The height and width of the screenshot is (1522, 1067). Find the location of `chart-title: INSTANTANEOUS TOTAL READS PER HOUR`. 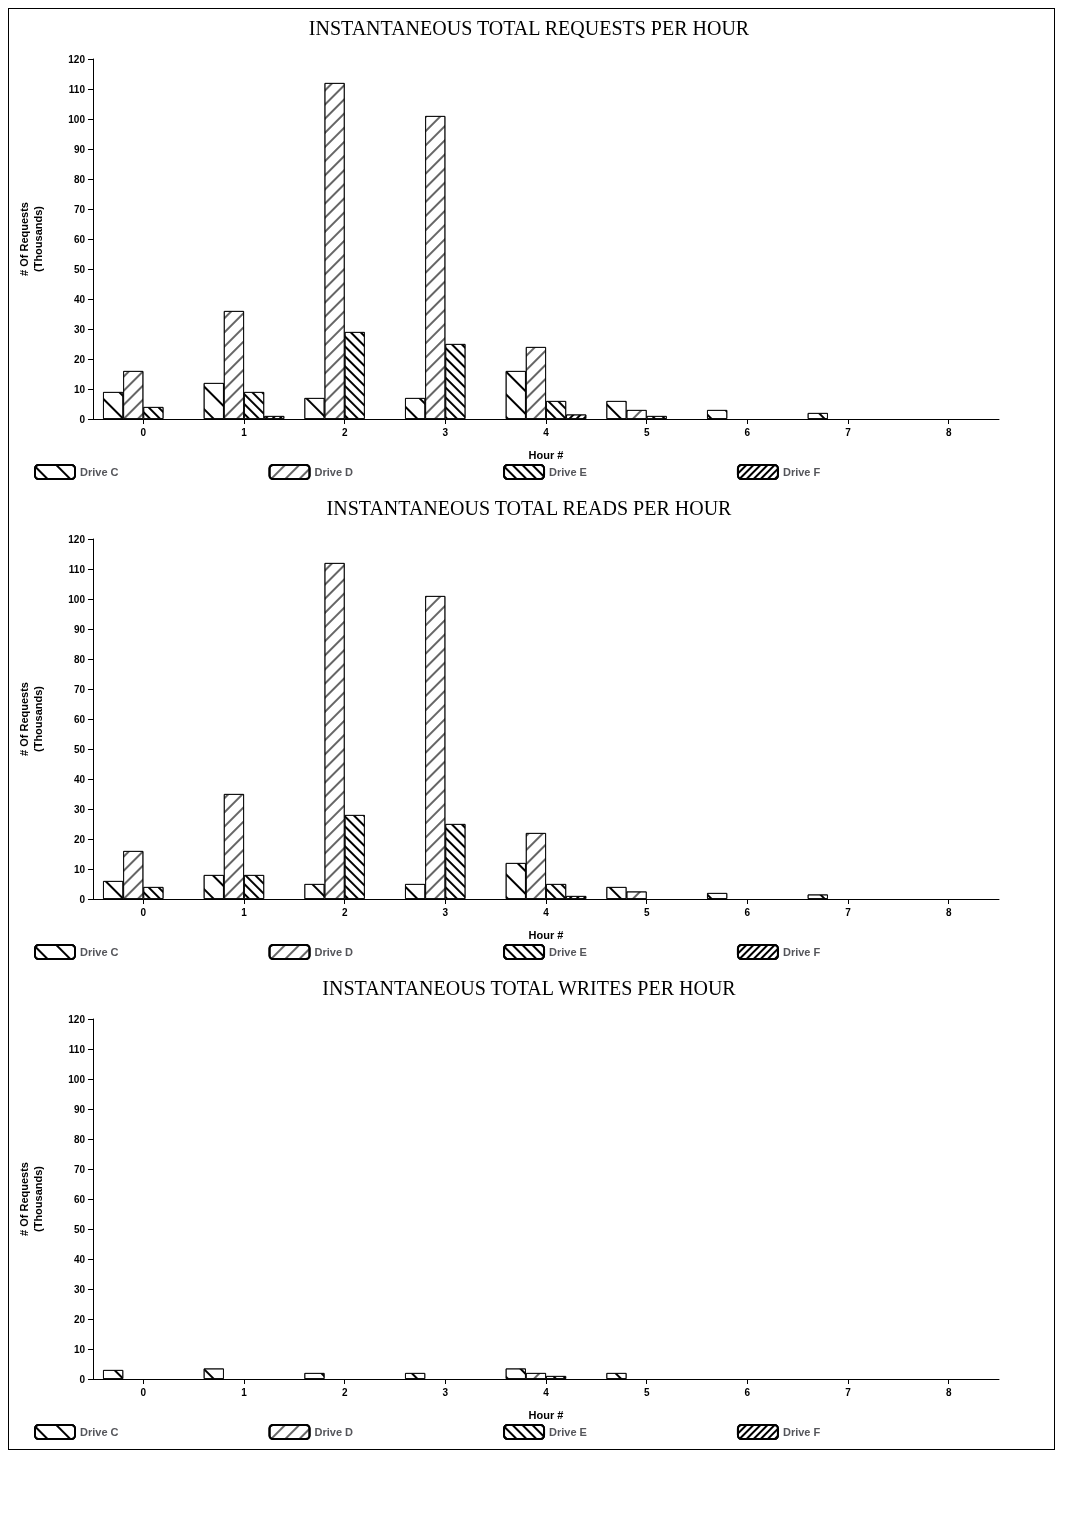

chart-title: INSTANTANEOUS TOTAL READS PER HOUR is located at coordinates (529, 508).